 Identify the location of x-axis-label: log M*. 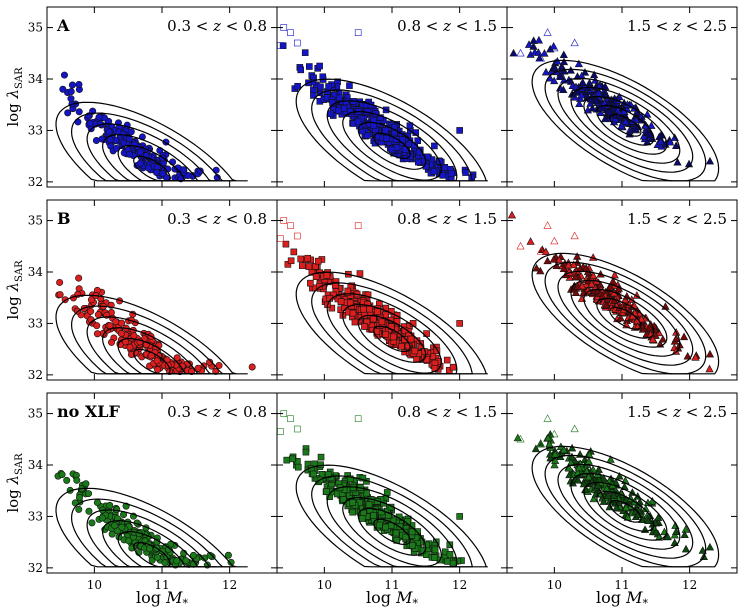
(622, 599).